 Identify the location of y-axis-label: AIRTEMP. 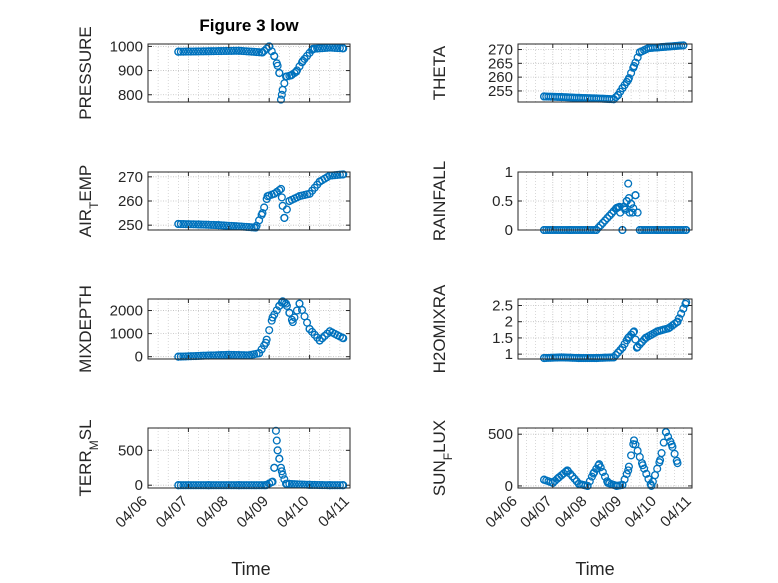
(88, 201).